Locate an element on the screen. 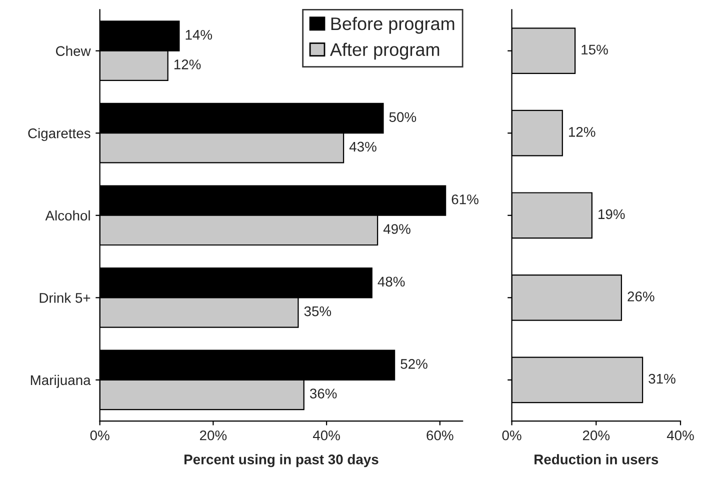  data-label: 48% is located at coordinates (391, 281).